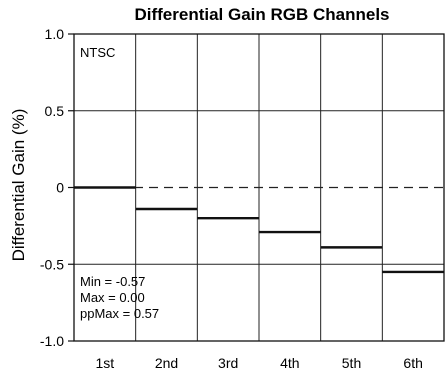  I want to click on y-tick-label: -0.5, so click(52, 264).